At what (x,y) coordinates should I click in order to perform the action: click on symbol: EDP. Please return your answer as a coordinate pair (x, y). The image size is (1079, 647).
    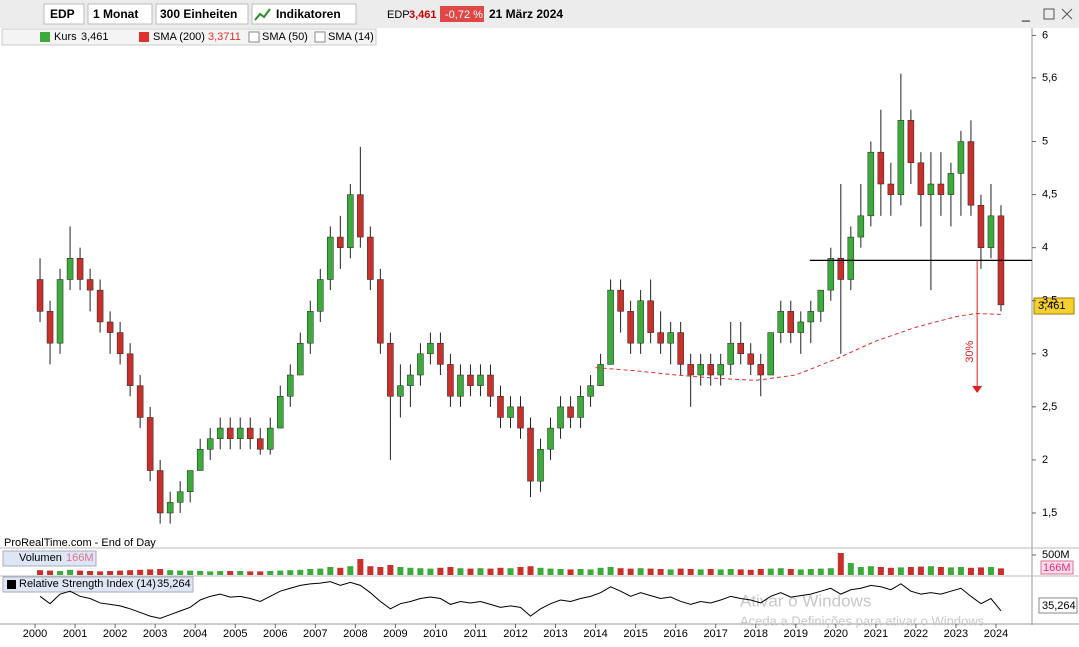
    Looking at the image, I should click on (62, 14).